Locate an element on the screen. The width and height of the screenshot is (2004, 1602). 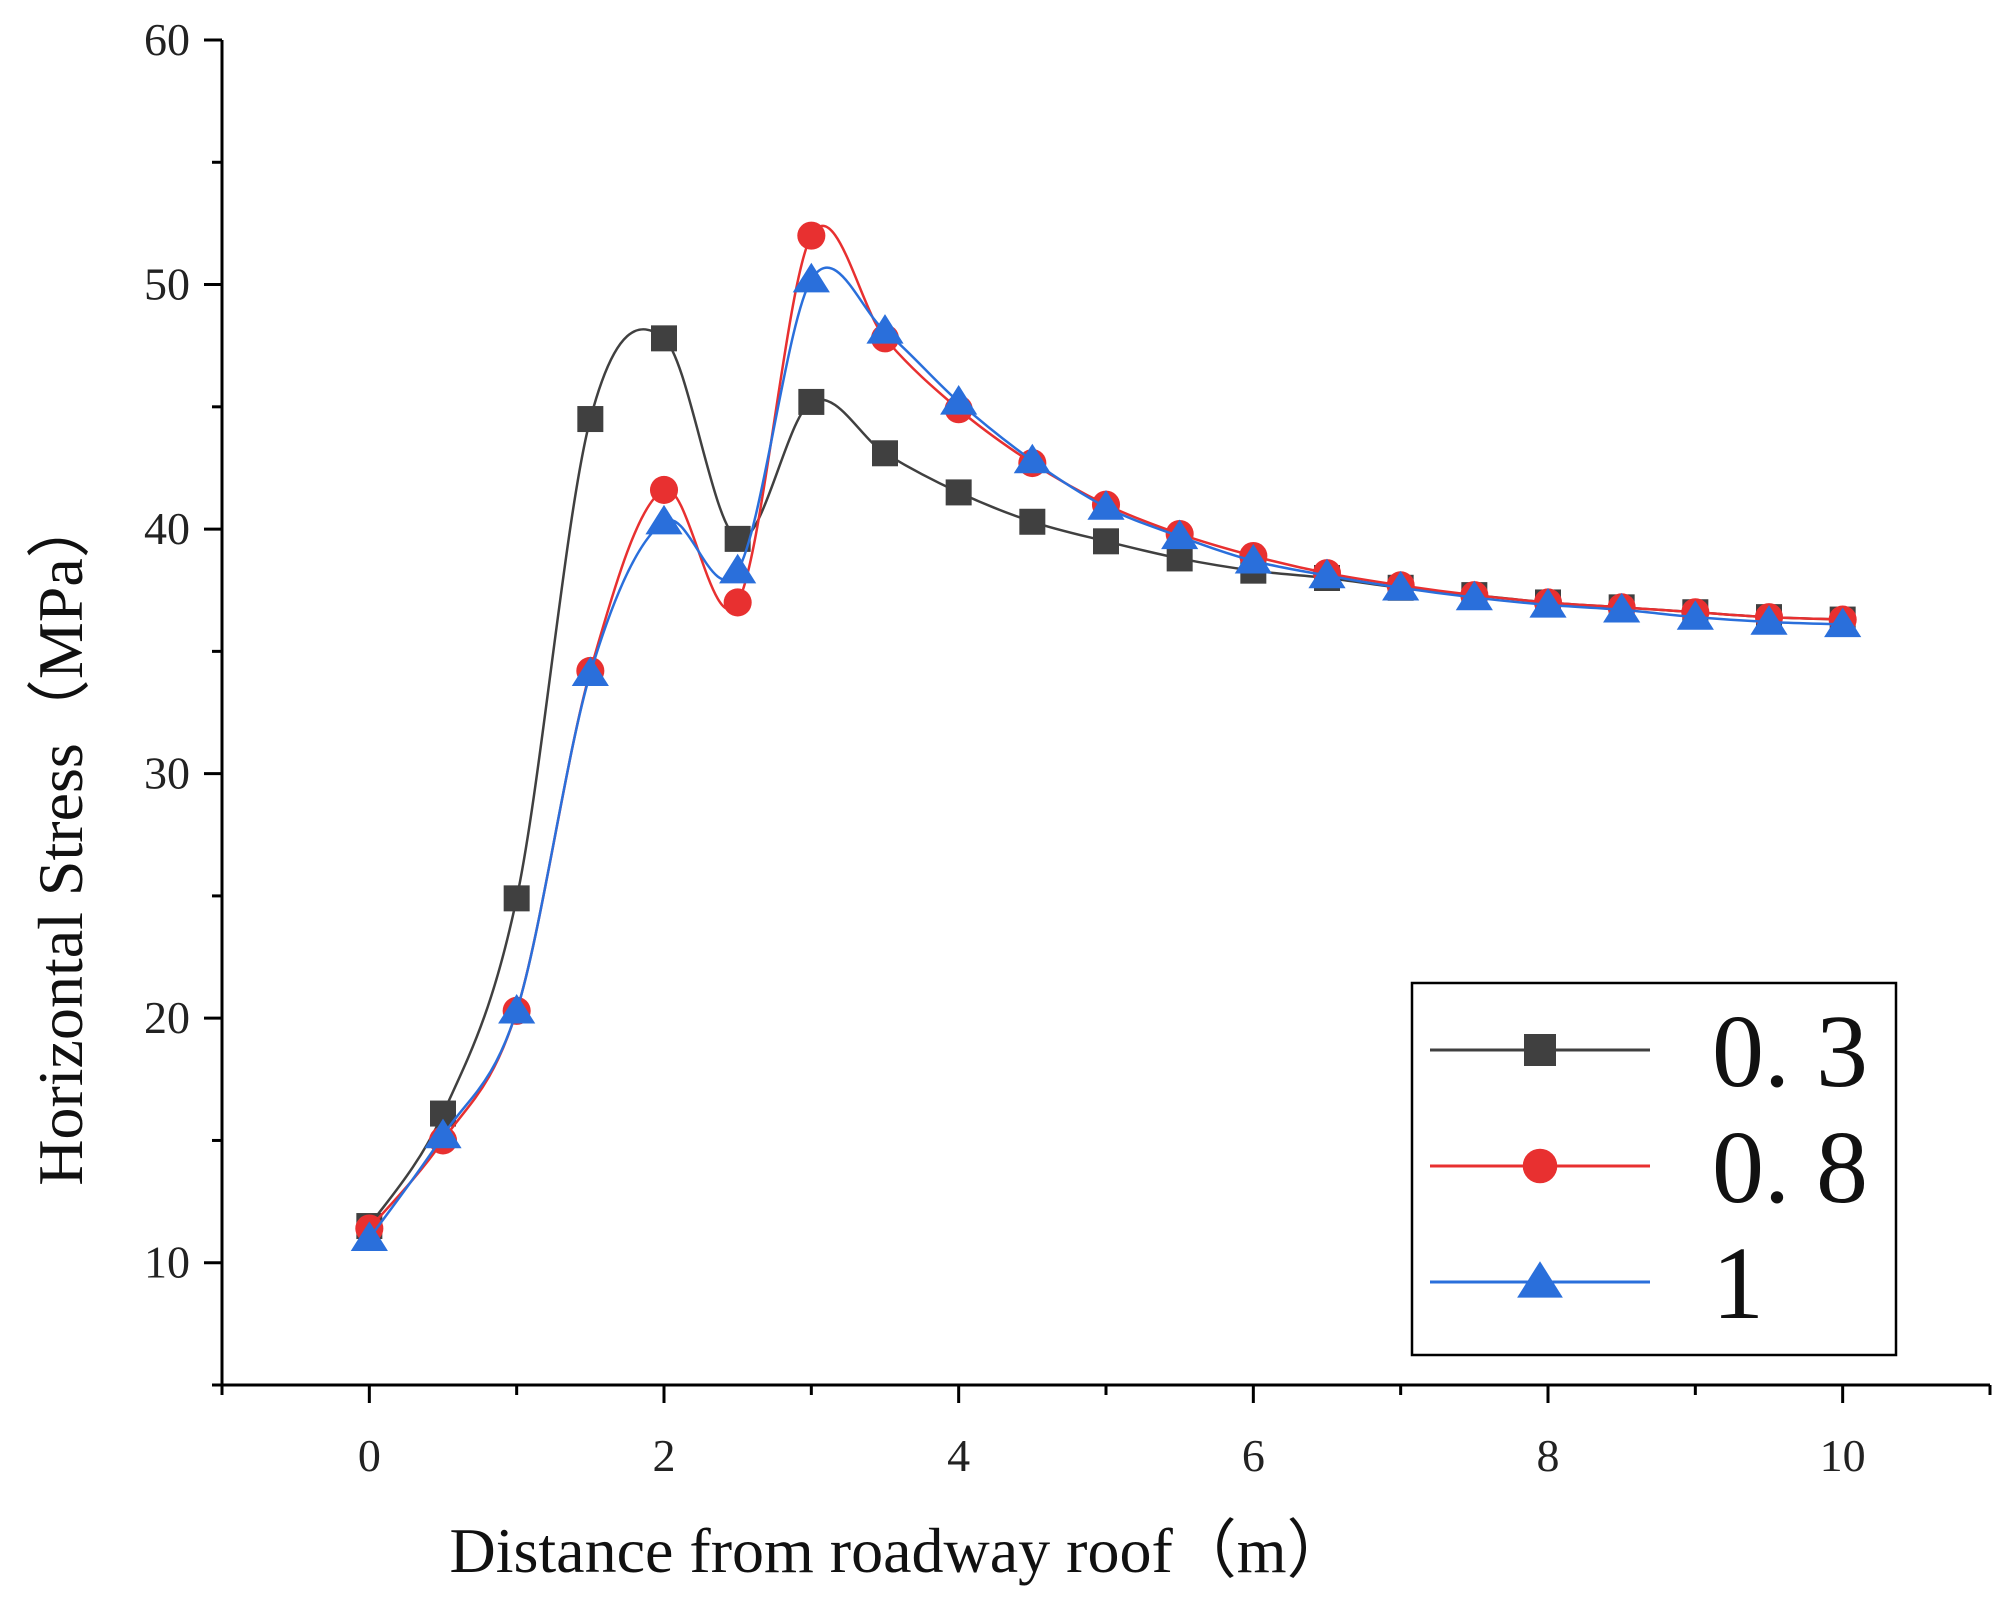
y-axis-title: Horizontal Stress（MPa） is located at coordinates (60, 840).